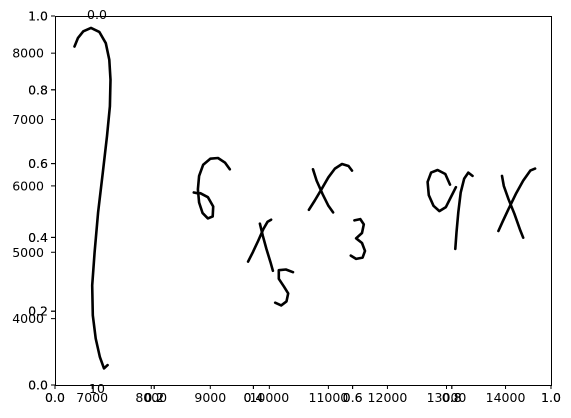 The width and height of the screenshot is (571, 418). I want to click on stroke-x-two-a, so click(323, 191).